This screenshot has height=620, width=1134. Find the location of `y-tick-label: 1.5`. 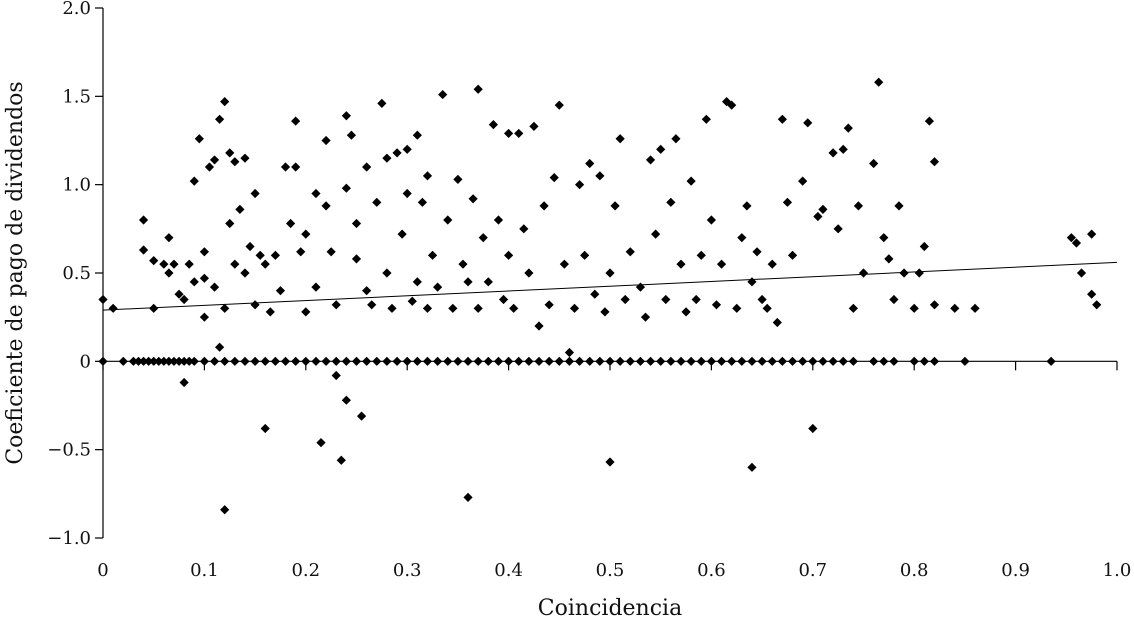

y-tick-label: 1.5 is located at coordinates (76, 96).